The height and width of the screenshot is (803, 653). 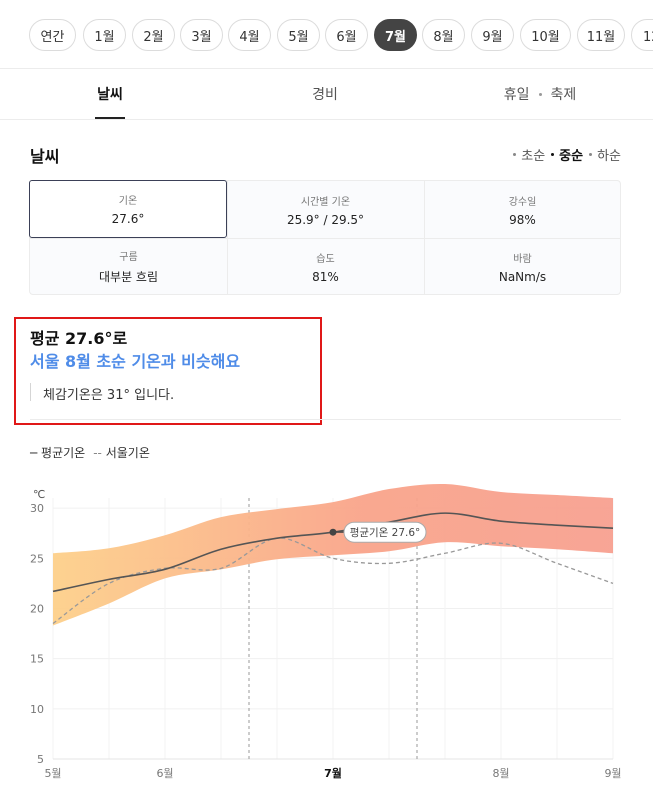 What do you see at coordinates (79, 338) in the screenshot?
I see `summary-average: 평균 27.6°로` at bounding box center [79, 338].